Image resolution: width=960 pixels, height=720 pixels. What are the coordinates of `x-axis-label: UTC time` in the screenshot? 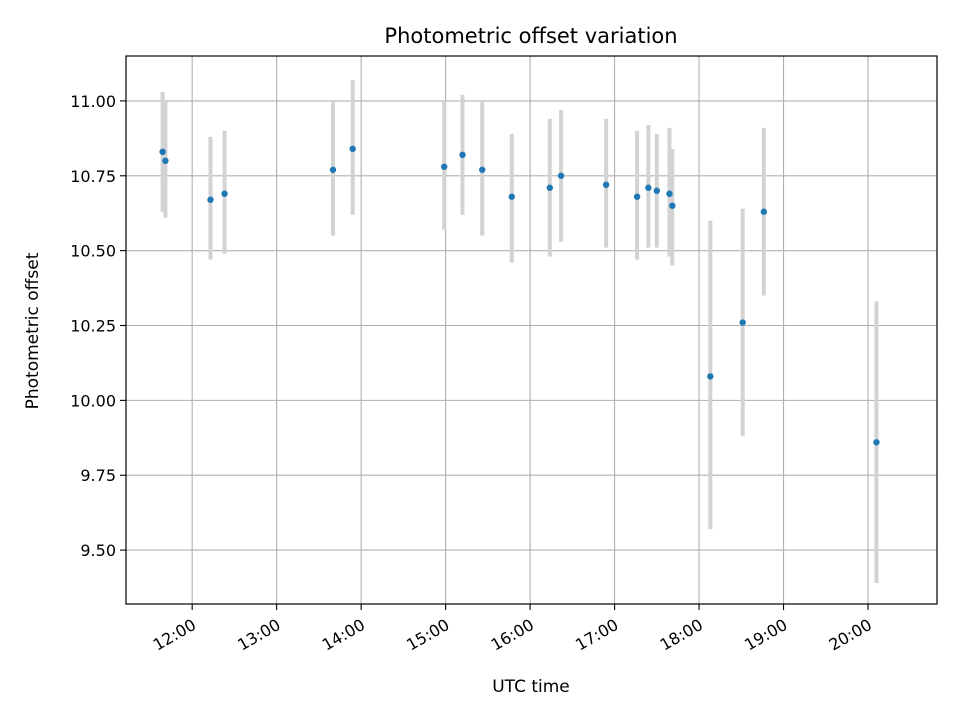 It's located at (531, 687).